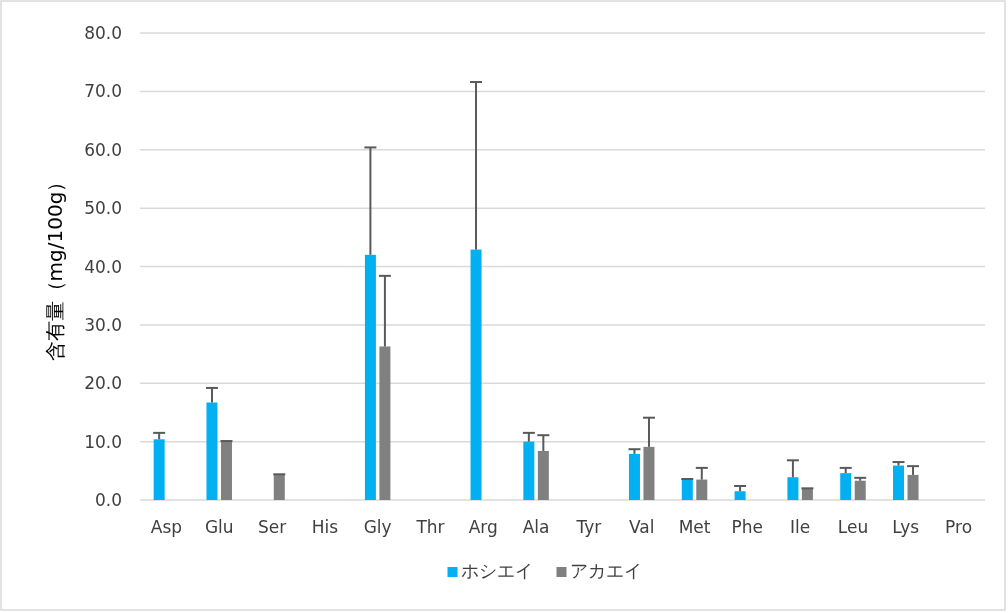 This screenshot has height=613, width=1008. What do you see at coordinates (272, 527) in the screenshot?
I see `x-tick-label: Ser` at bounding box center [272, 527].